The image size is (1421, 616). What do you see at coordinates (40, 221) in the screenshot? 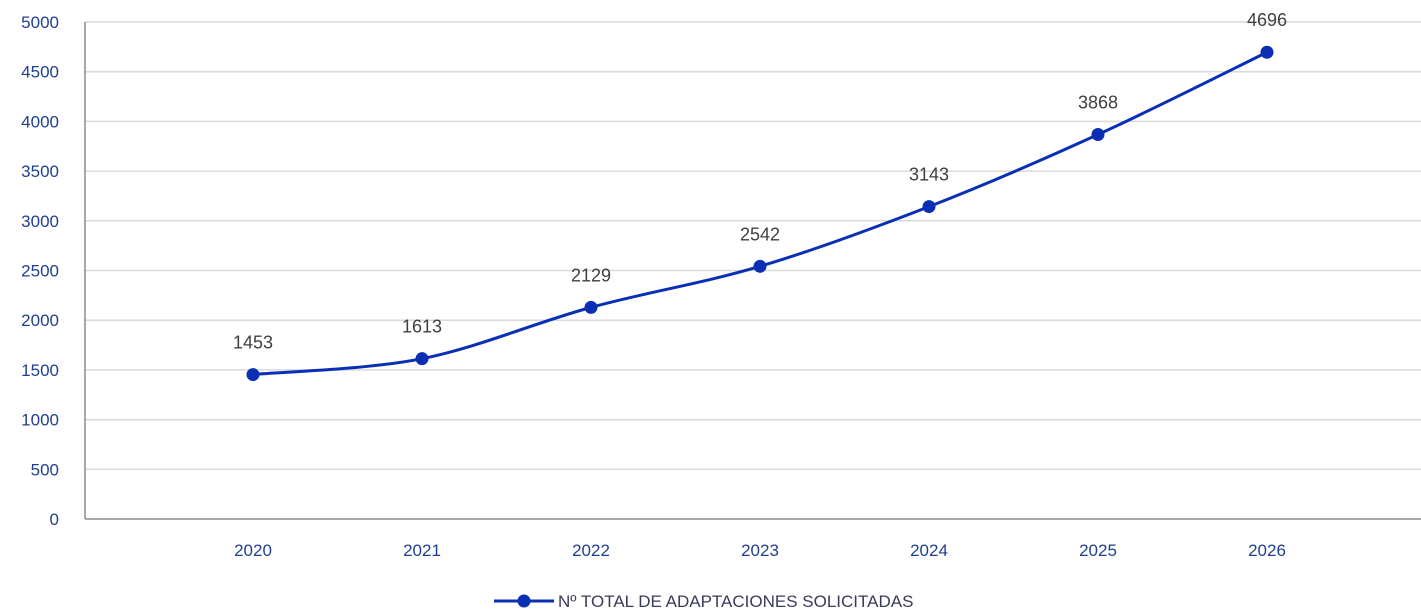
I see `y-tick-label: 3000` at bounding box center [40, 221].